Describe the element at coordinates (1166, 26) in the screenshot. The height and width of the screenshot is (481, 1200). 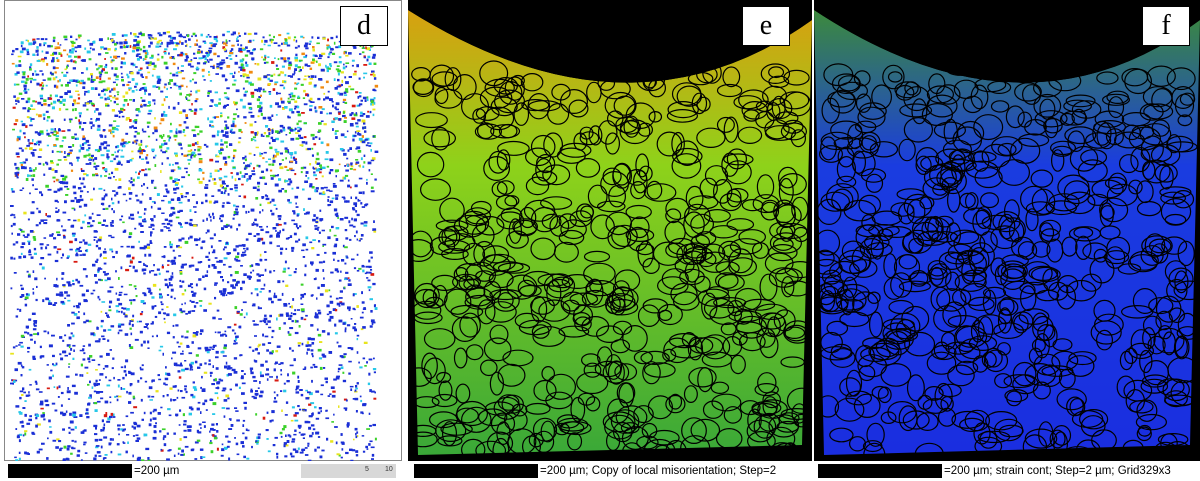
I see `panel-f-label: f` at that location.